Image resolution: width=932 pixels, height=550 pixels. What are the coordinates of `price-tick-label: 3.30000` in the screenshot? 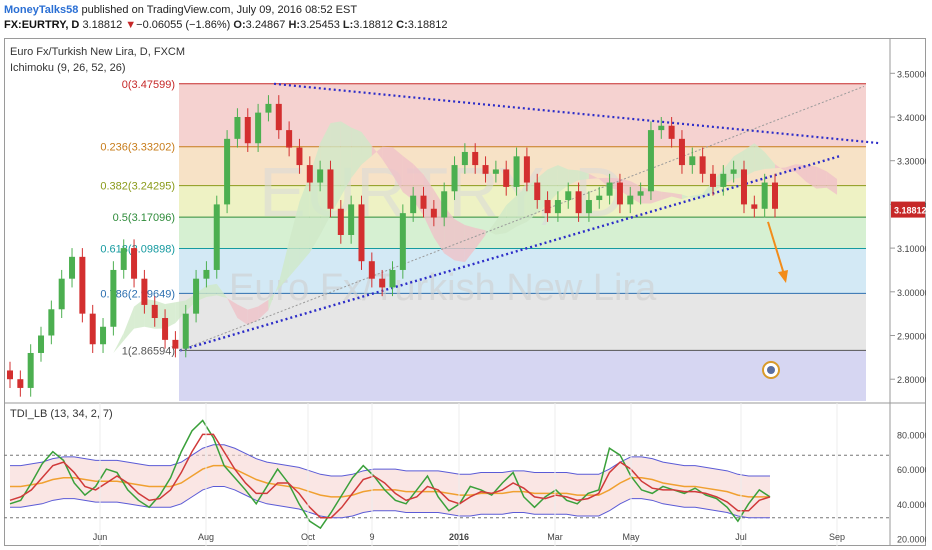 It's located at (911, 162).